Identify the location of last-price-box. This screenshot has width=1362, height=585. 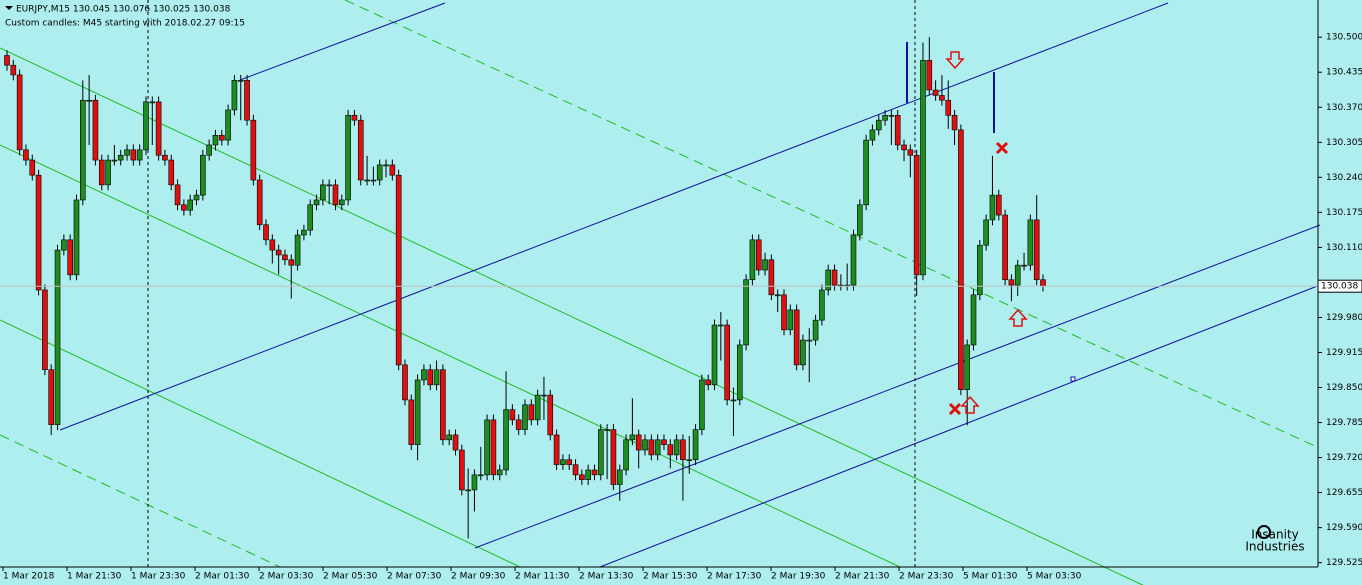
(1339, 286).